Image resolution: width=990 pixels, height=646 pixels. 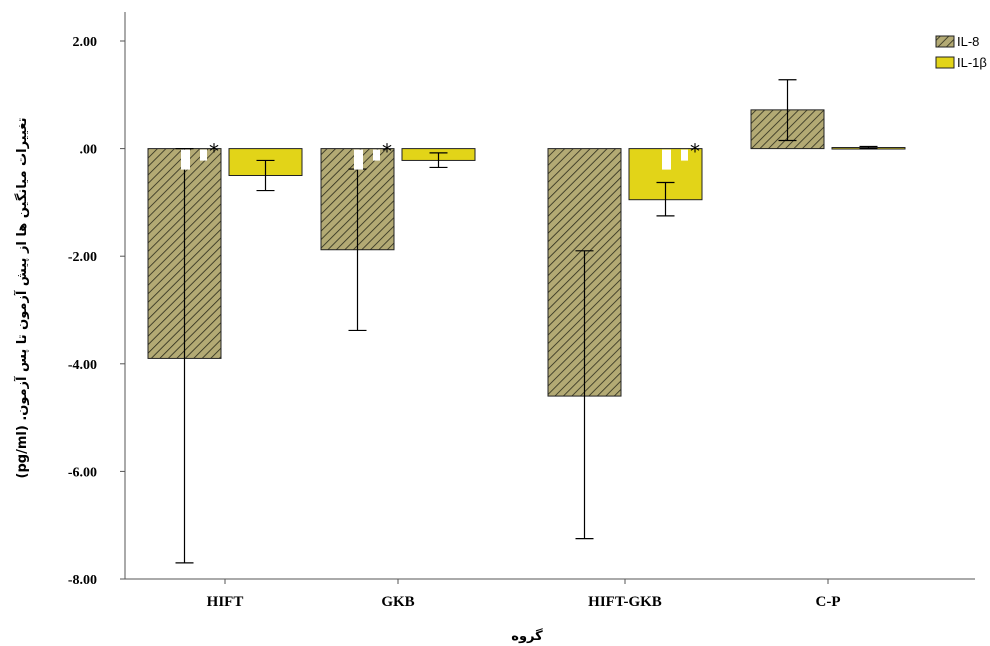 What do you see at coordinates (82, 365) in the screenshot?
I see `y-tick-label: -4.00` at bounding box center [82, 365].